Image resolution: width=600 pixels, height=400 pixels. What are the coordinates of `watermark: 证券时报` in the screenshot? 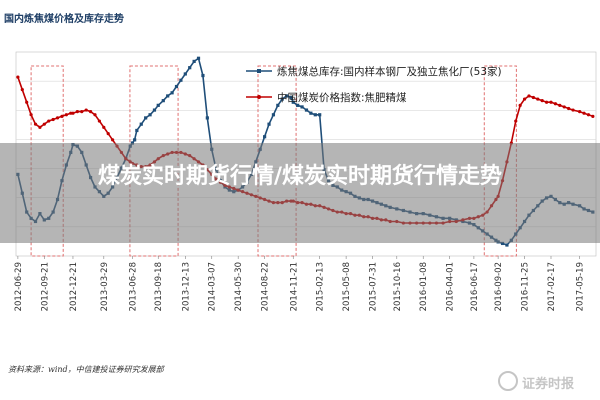 It's located at (545, 382).